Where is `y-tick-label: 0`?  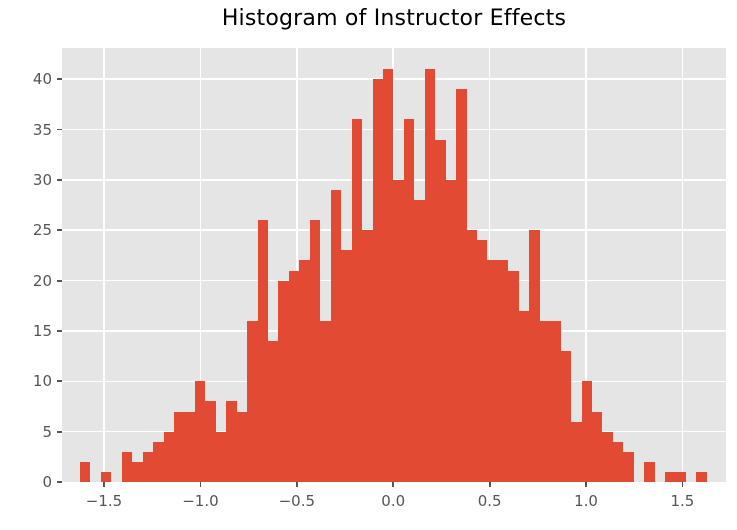
y-tick-label: 0 is located at coordinates (47, 482).